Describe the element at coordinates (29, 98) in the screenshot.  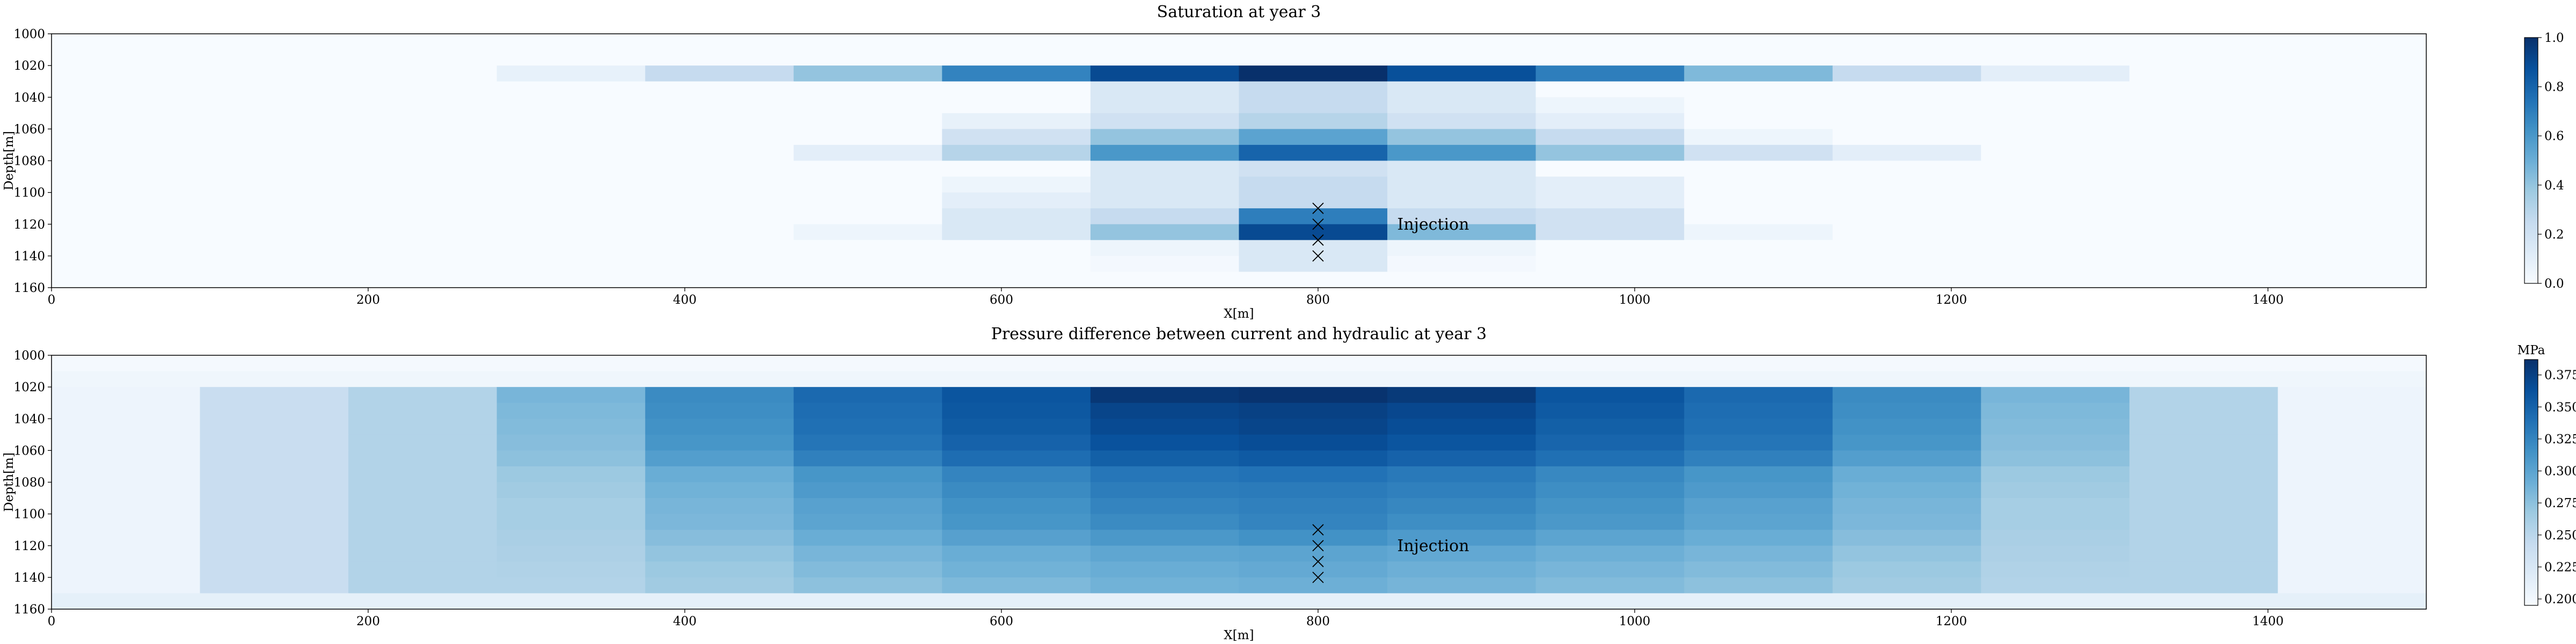
I see `y-tick-label: 1040` at that location.